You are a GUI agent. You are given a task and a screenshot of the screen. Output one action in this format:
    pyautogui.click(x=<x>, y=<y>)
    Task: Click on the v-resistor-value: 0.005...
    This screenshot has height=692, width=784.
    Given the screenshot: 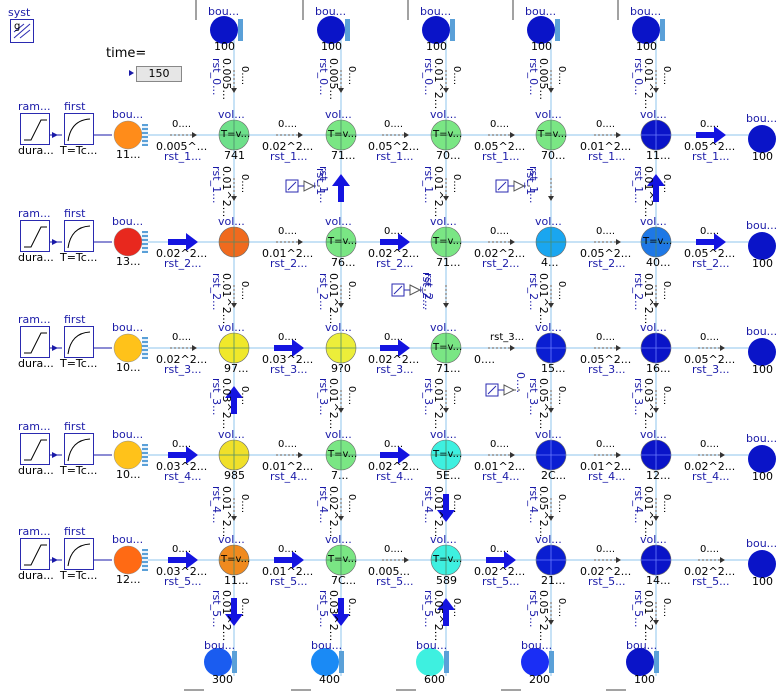 What is the action you would take?
    pyautogui.click(x=226, y=79)
    